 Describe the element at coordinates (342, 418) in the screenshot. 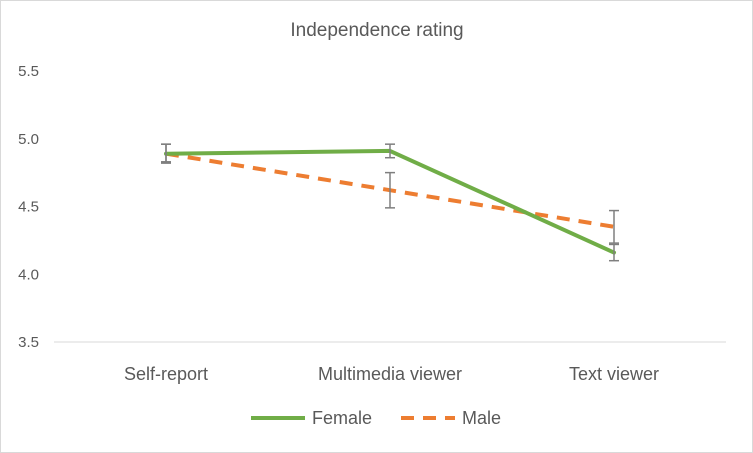

I see `legend-label-female: Female` at that location.